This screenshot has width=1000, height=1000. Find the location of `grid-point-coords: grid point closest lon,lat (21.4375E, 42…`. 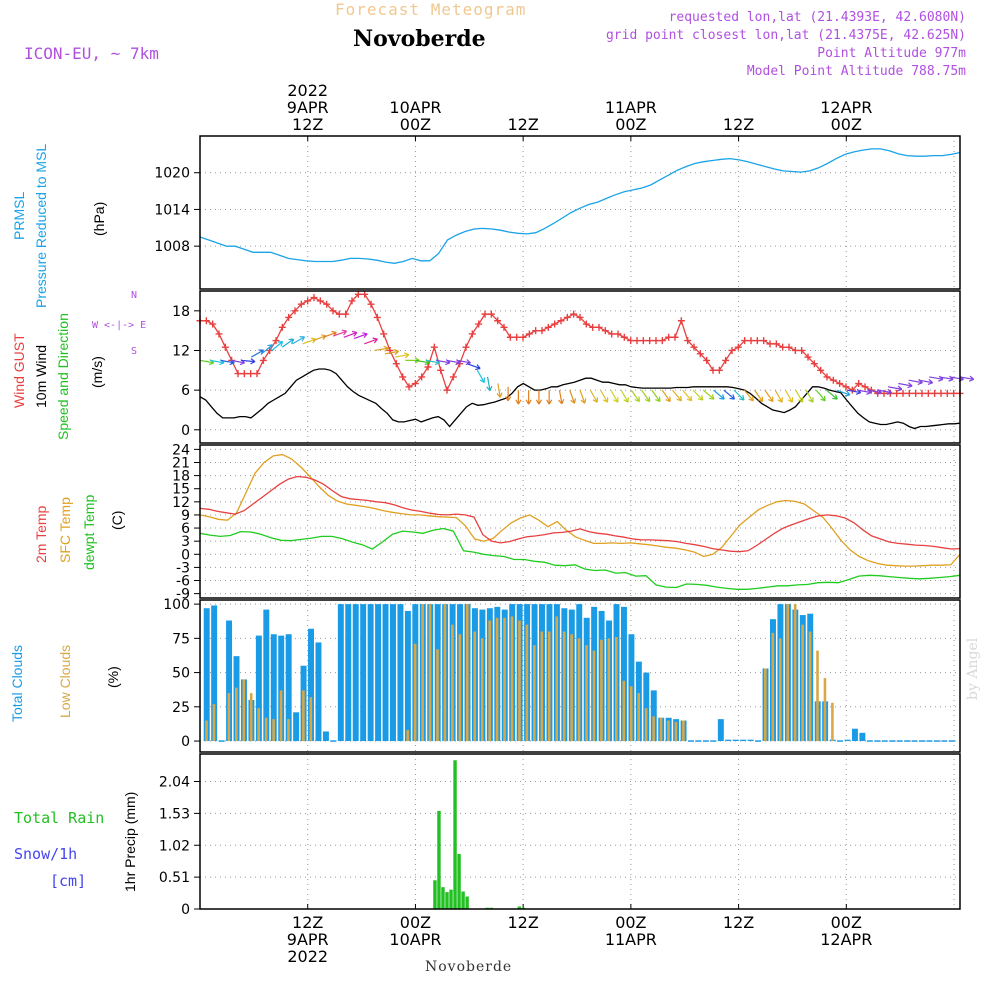

grid-point-coords: grid point closest lon,lat (21.4375E, 42… is located at coordinates (785, 35).